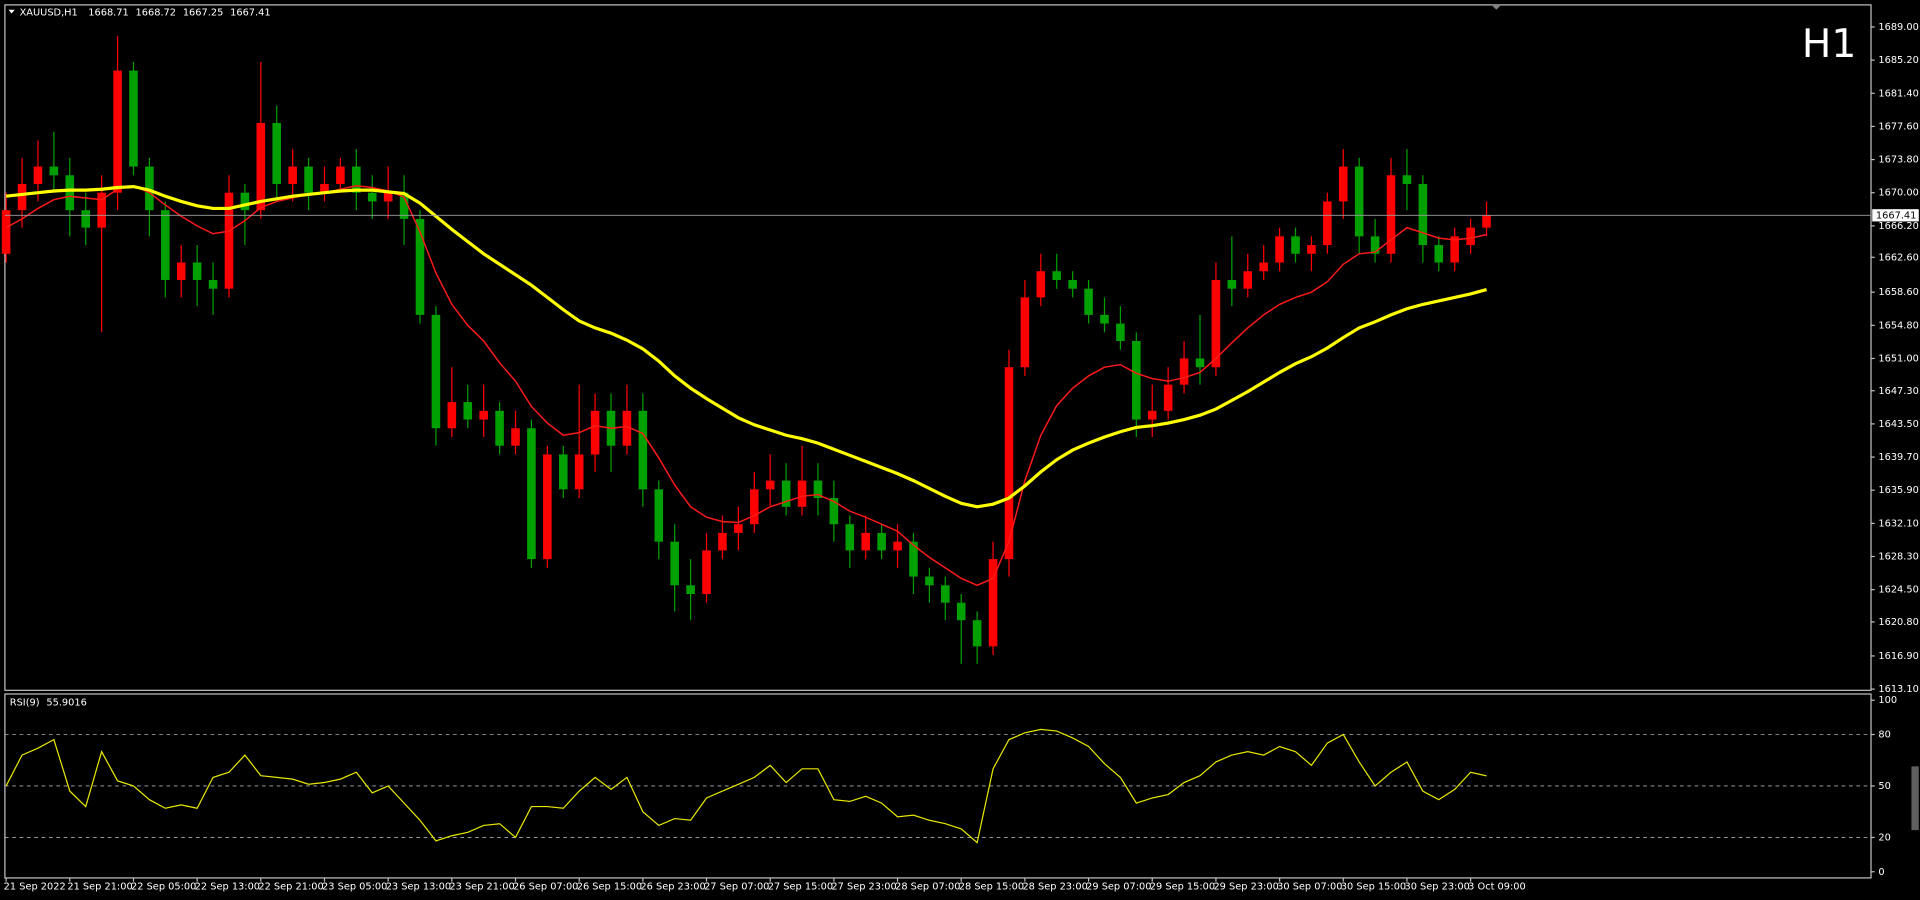  What do you see at coordinates (1884, 837) in the screenshot?
I see `y-tick-label: 20` at bounding box center [1884, 837].